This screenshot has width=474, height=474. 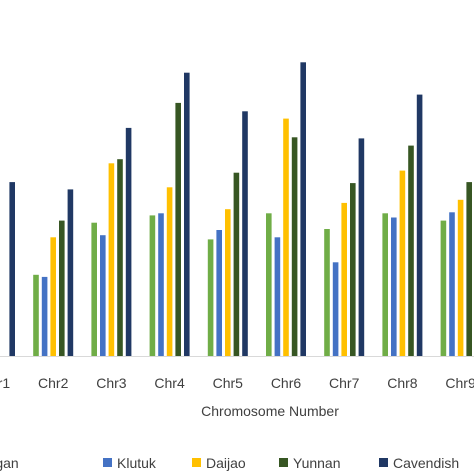 What do you see at coordinates (317, 463) in the screenshot?
I see `legend-label: Yunnan` at bounding box center [317, 463].